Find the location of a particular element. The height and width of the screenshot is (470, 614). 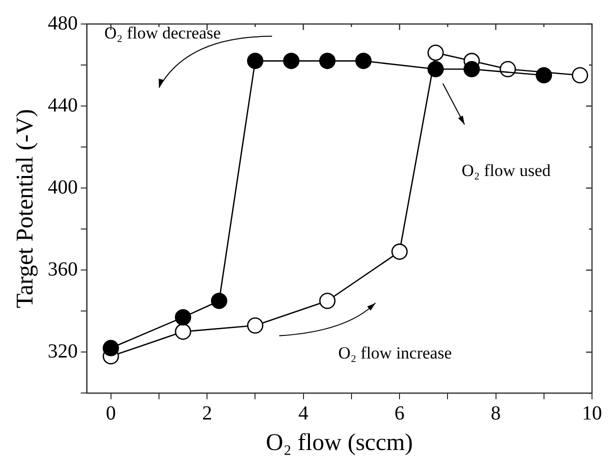

y-tick-label: 360 is located at coordinates (63, 269).